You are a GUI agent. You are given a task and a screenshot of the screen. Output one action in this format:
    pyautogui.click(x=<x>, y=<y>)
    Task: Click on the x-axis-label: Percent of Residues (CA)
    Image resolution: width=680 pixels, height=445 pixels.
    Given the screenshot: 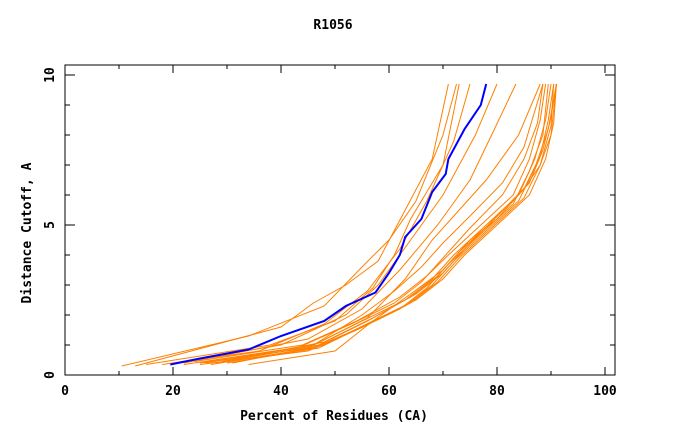 What is the action you would take?
    pyautogui.click(x=334, y=416)
    